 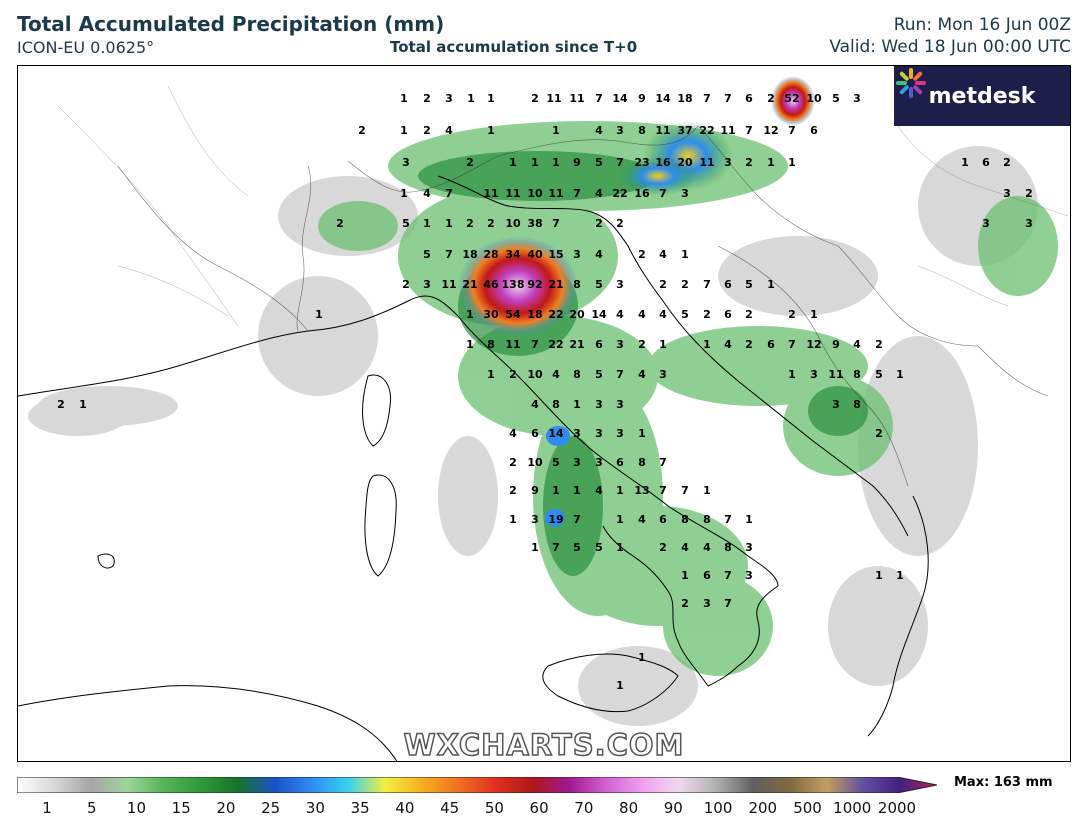 I want to click on grid-value: 19, so click(x=555, y=519).